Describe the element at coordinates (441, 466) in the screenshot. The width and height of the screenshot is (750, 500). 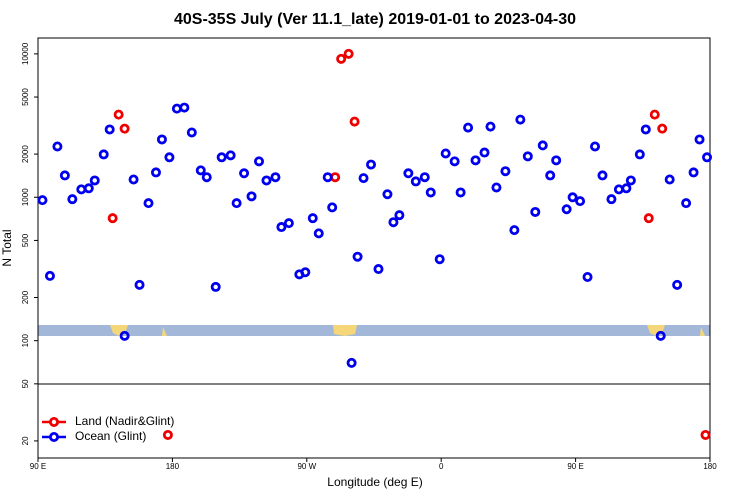
I see `x-tick-label: 0` at that location.